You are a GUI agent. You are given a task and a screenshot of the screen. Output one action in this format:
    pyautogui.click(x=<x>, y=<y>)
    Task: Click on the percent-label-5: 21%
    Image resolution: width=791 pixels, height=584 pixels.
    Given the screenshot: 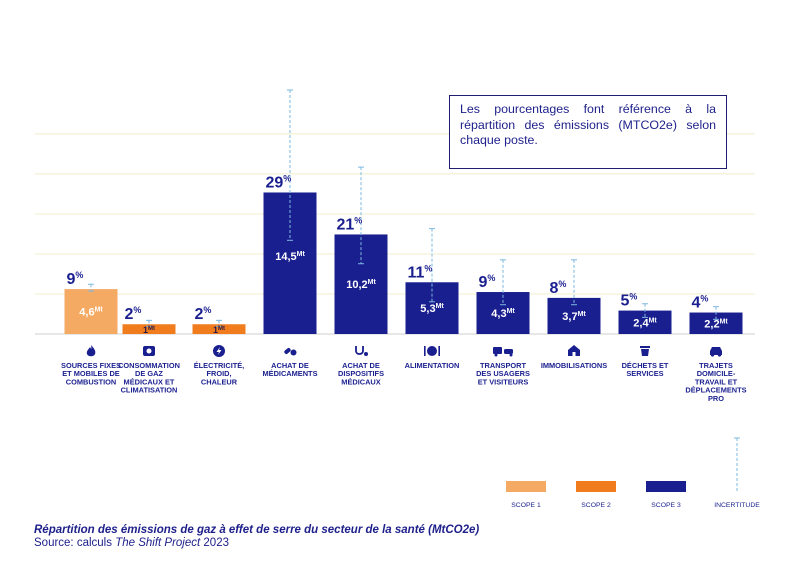 What is the action you would take?
    pyautogui.click(x=350, y=224)
    